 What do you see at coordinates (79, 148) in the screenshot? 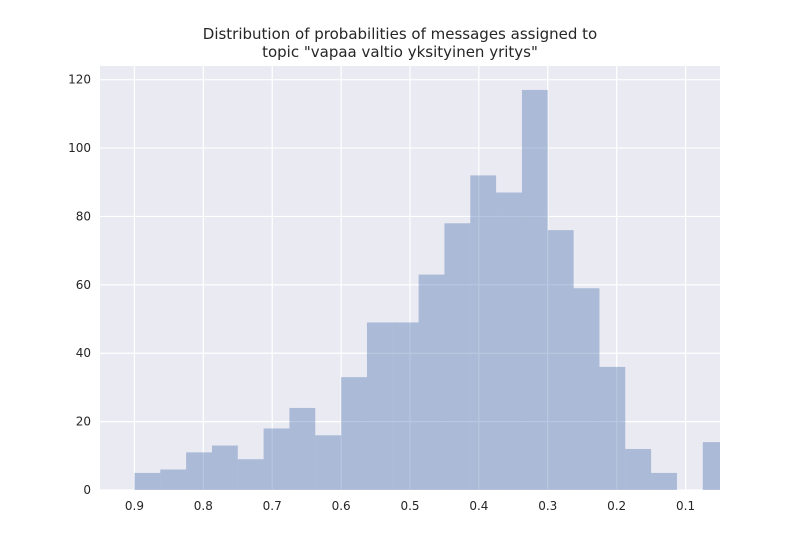
I see `y-tick-label: 100` at bounding box center [79, 148].